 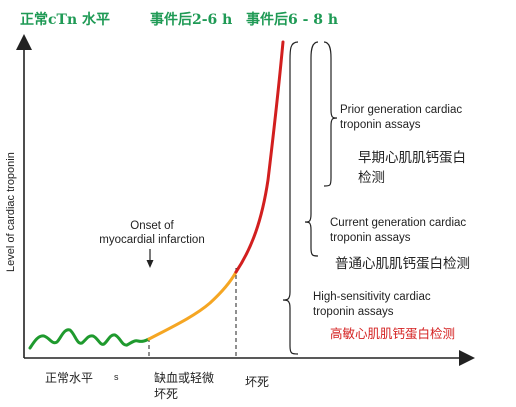 I want to click on ischemia-curve, so click(x=192, y=305).